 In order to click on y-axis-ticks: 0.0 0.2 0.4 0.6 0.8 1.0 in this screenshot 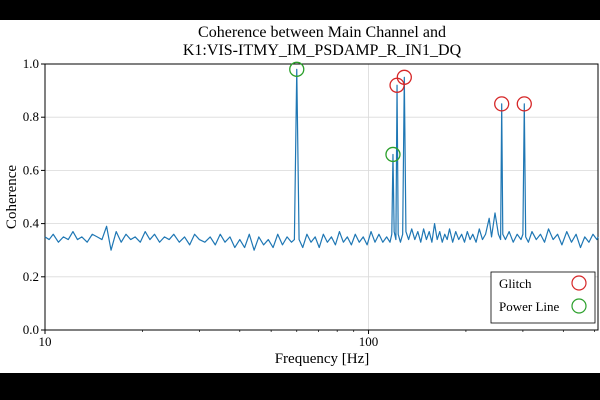, I will do `click(34, 196)`.